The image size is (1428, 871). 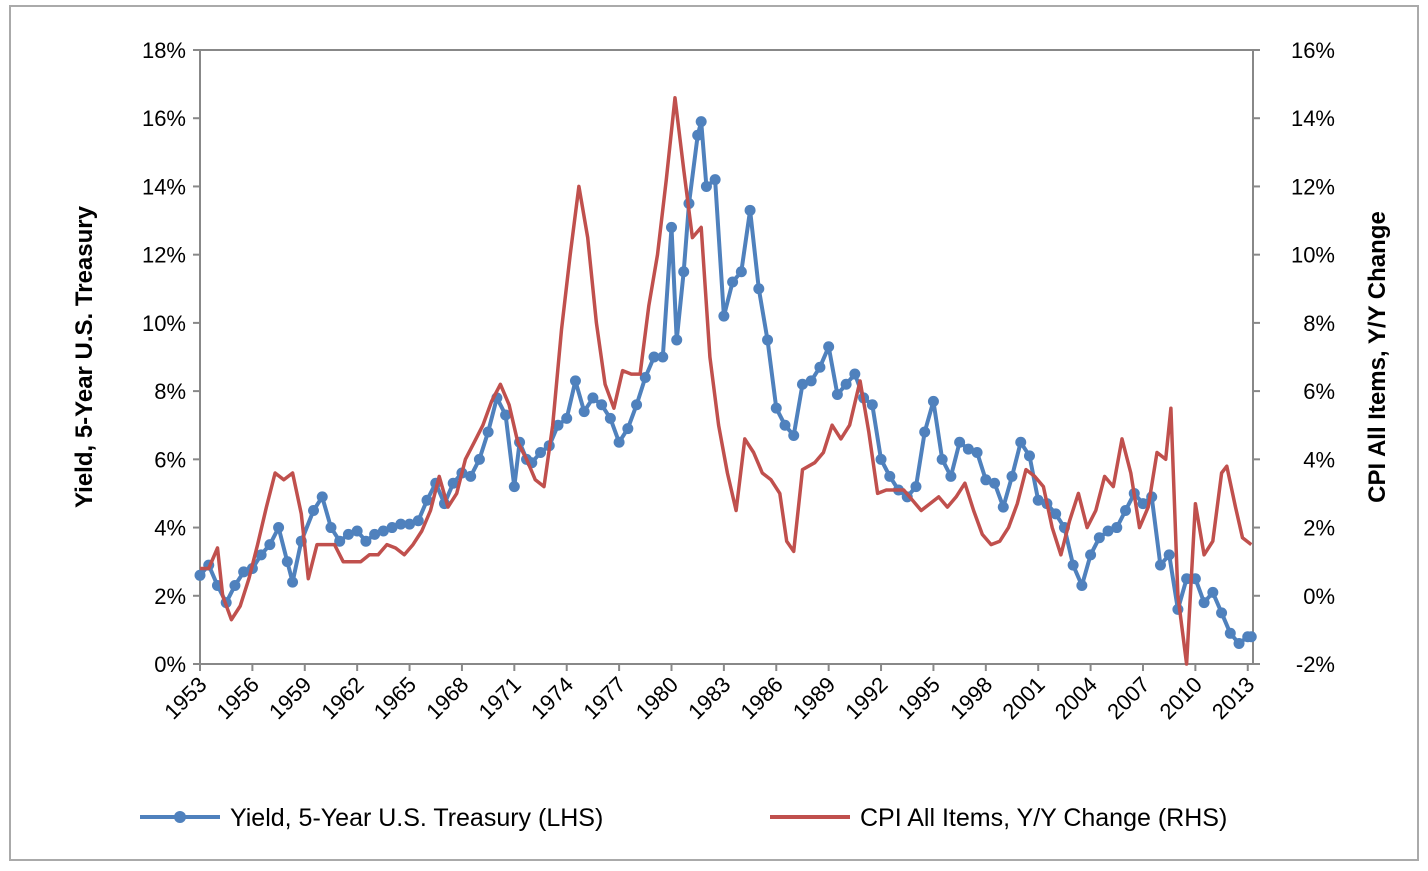 What do you see at coordinates (170, 391) in the screenshot?
I see `y-tick-label: 8%` at bounding box center [170, 391].